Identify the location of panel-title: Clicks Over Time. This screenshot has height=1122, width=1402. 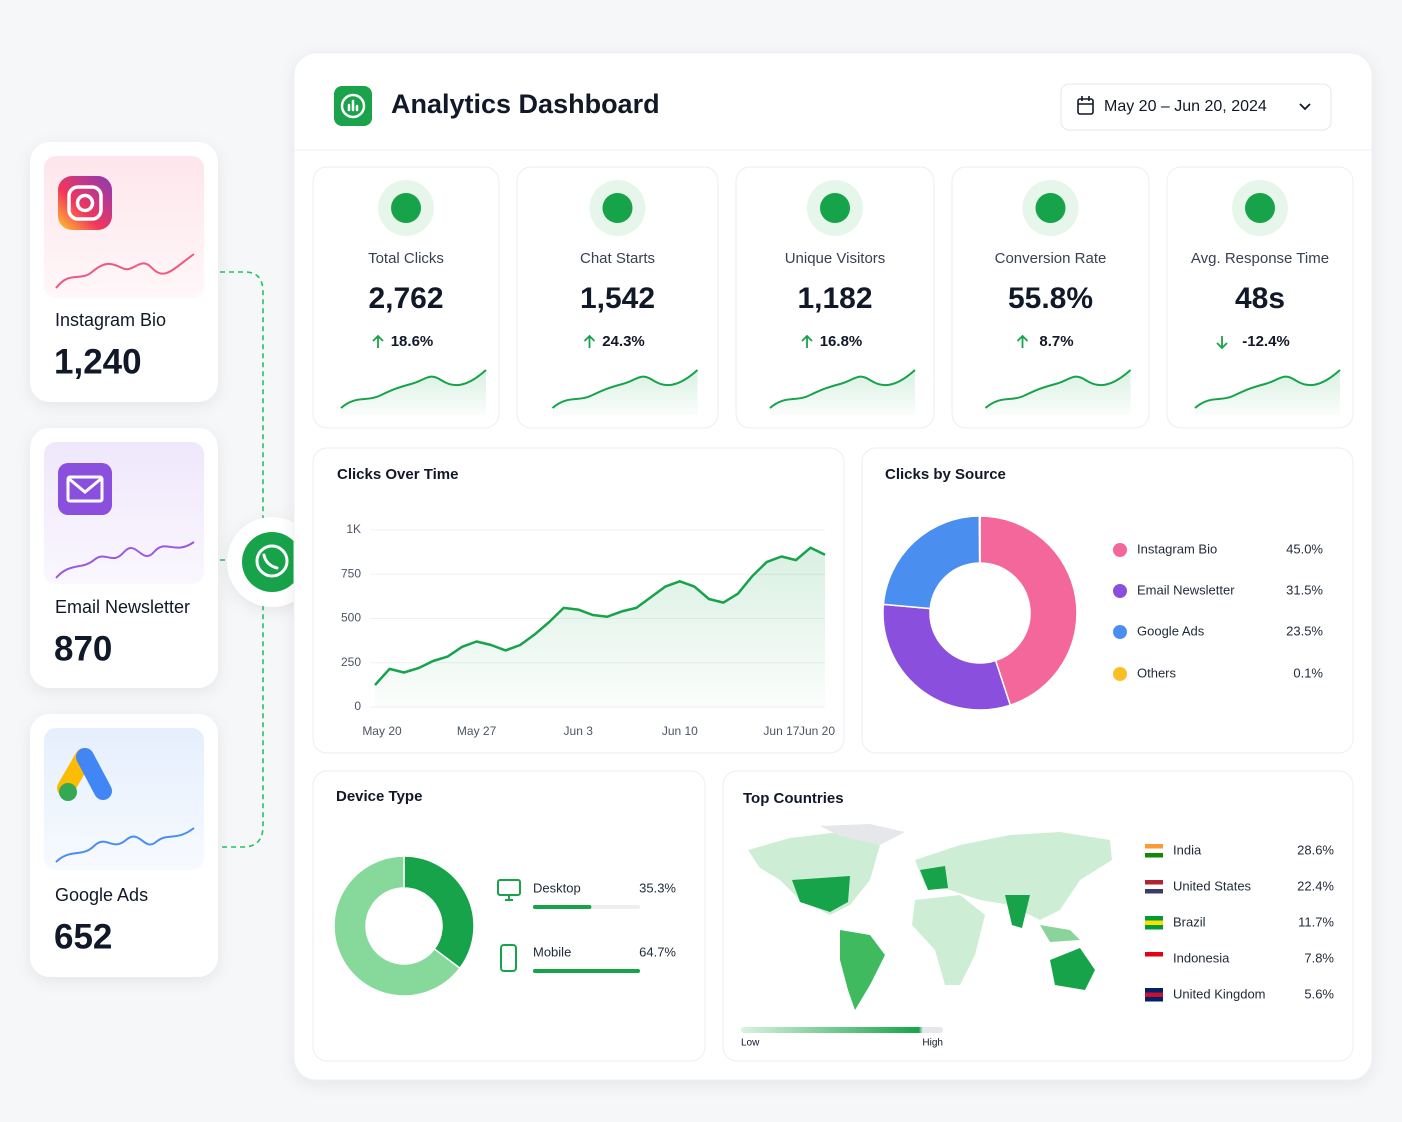
(397, 474).